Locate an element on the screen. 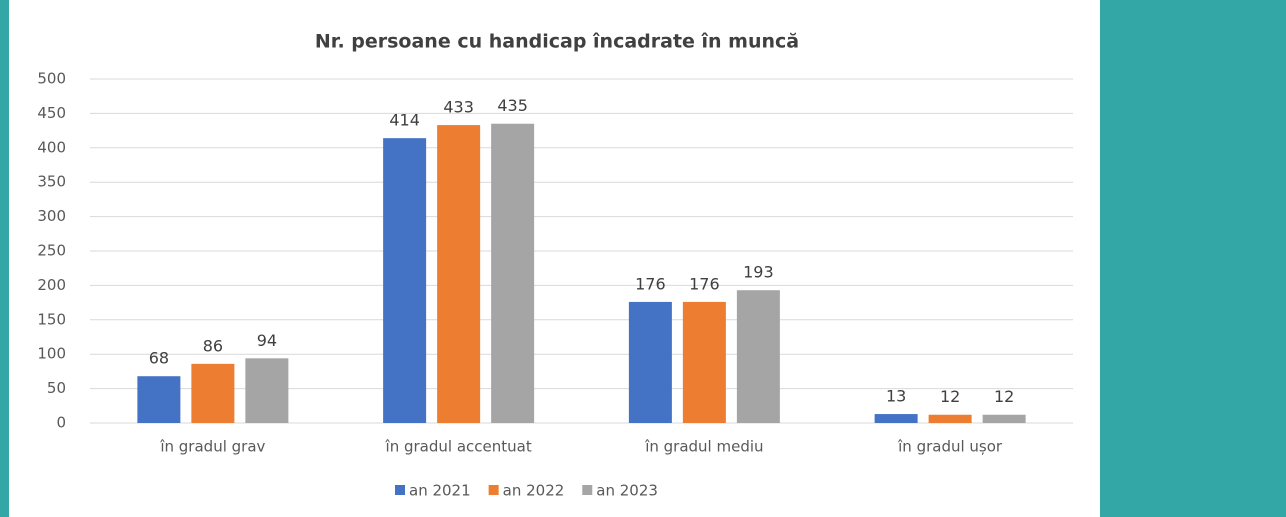 Image resolution: width=1286 pixels, height=517 pixels. x-tick-label: în gradul mediu is located at coordinates (703, 447).